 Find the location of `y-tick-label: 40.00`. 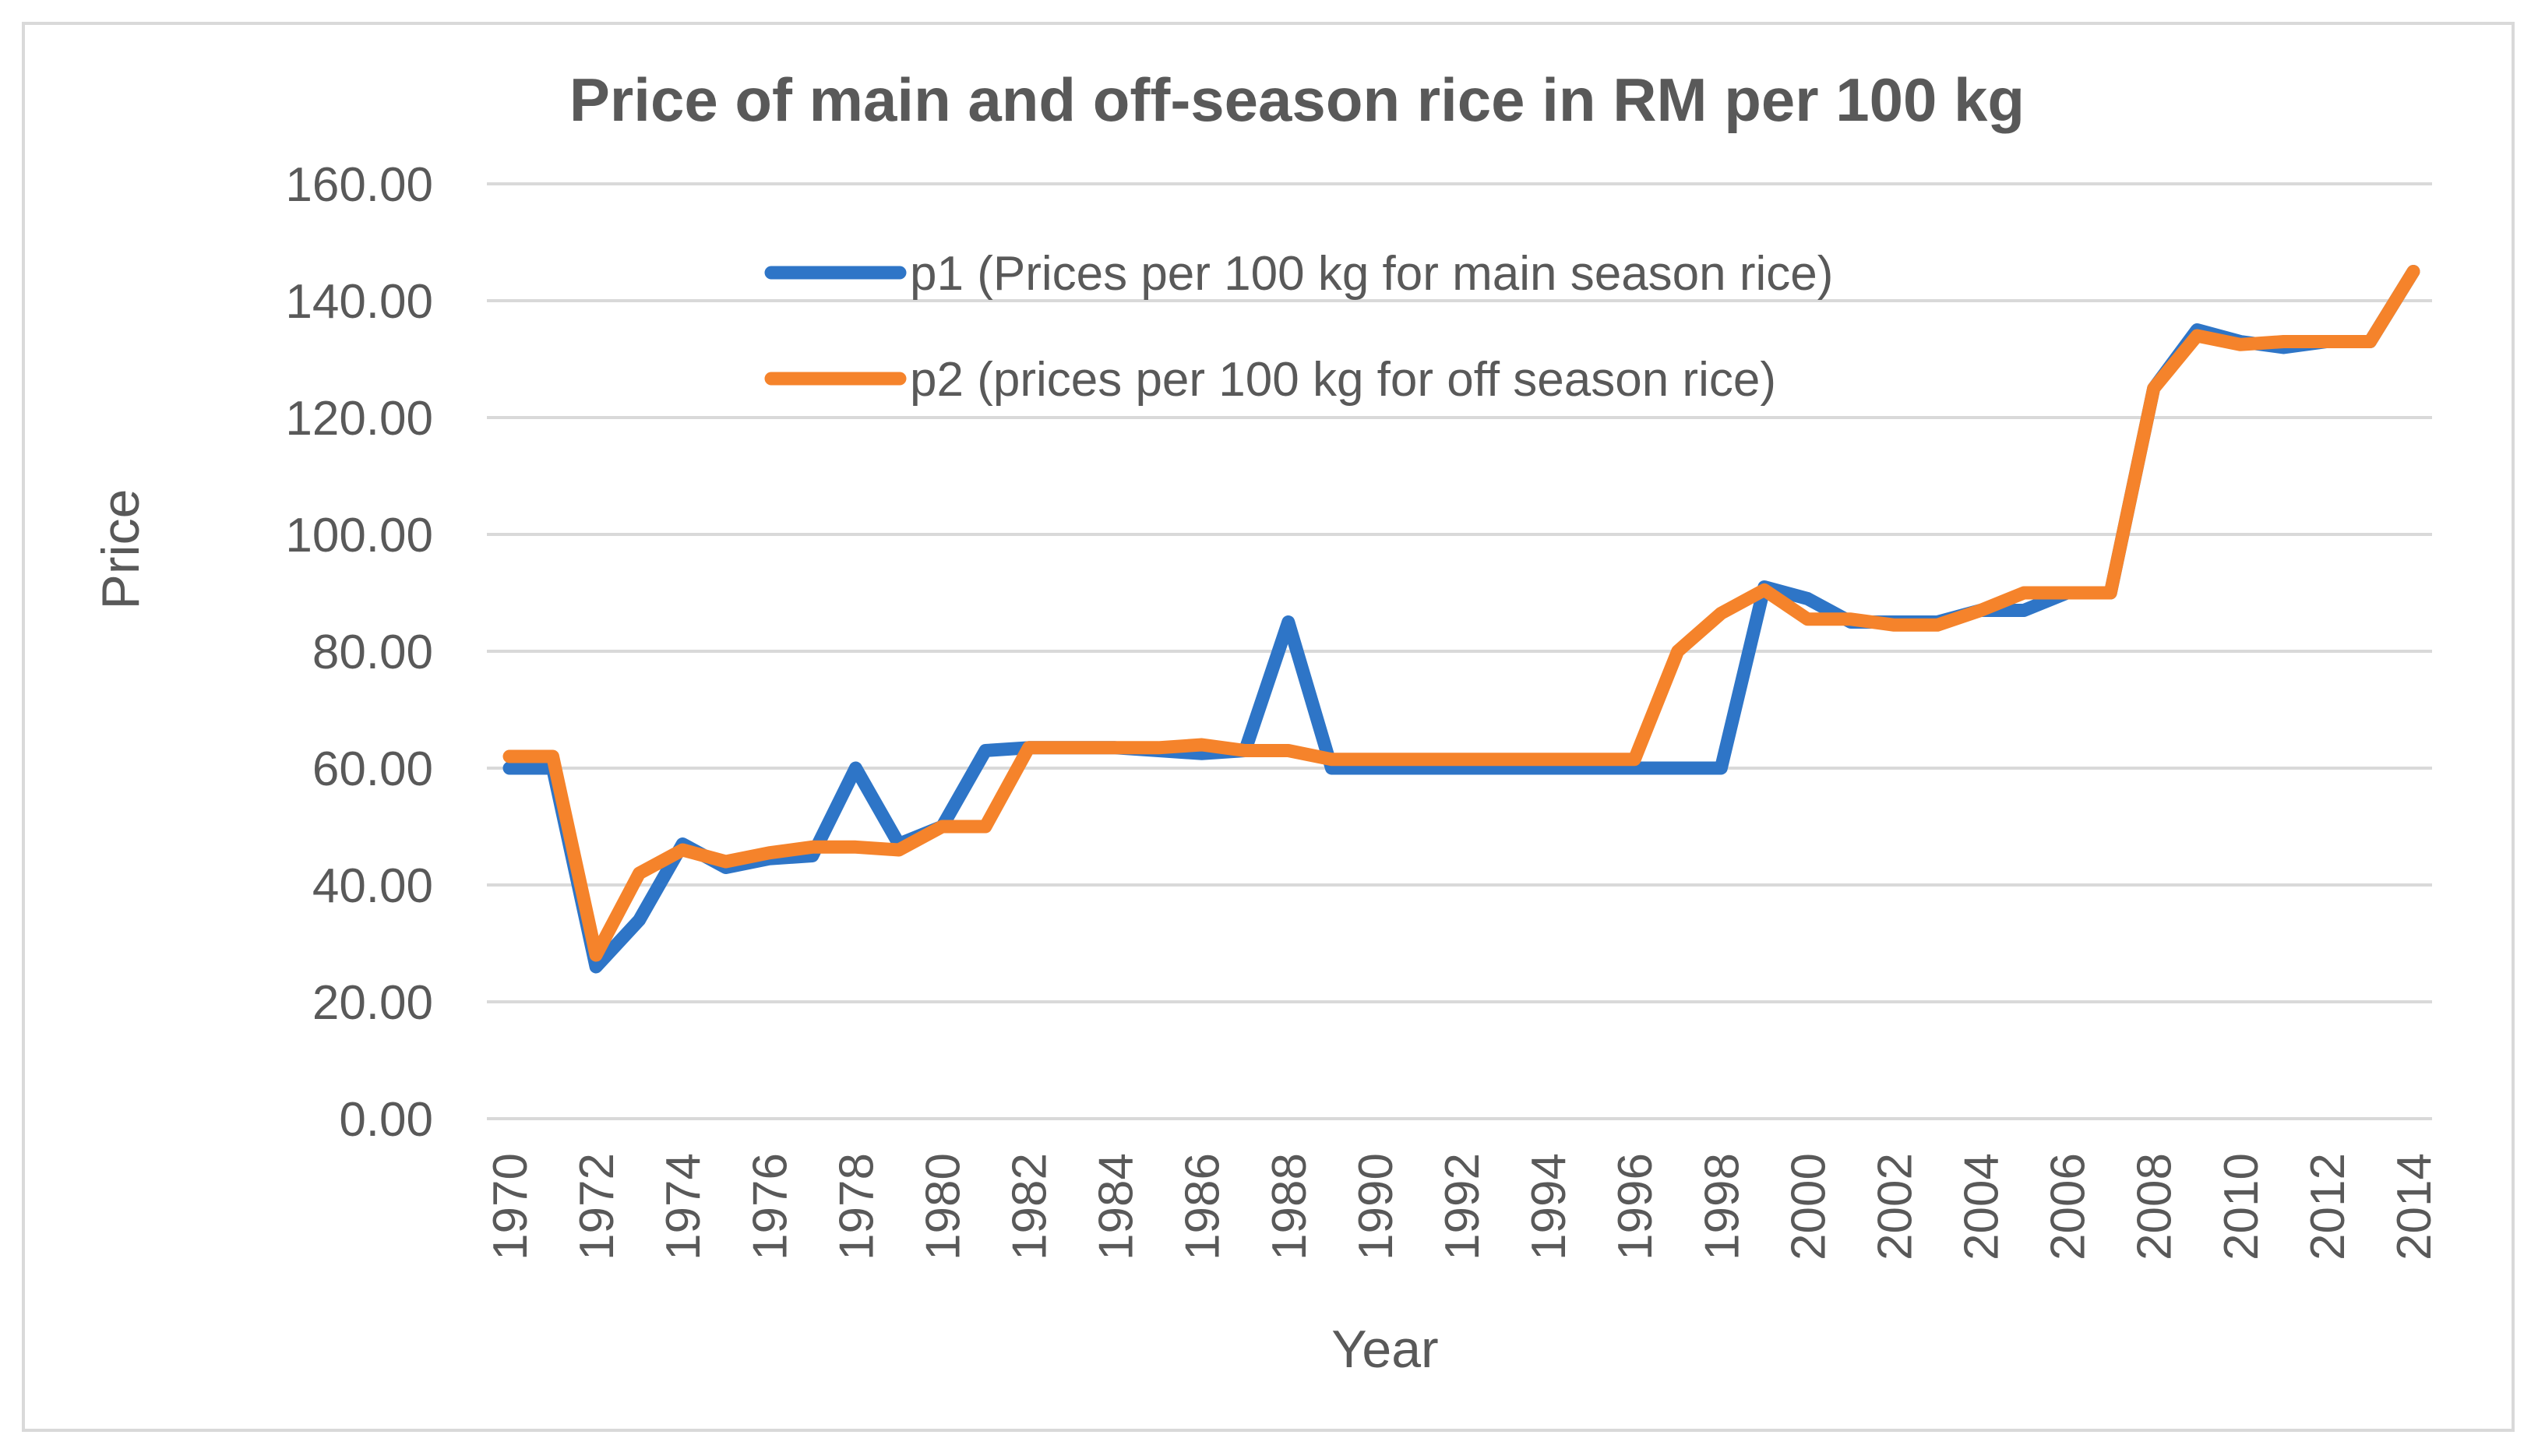

y-tick-label: 40.00 is located at coordinates (372, 886).